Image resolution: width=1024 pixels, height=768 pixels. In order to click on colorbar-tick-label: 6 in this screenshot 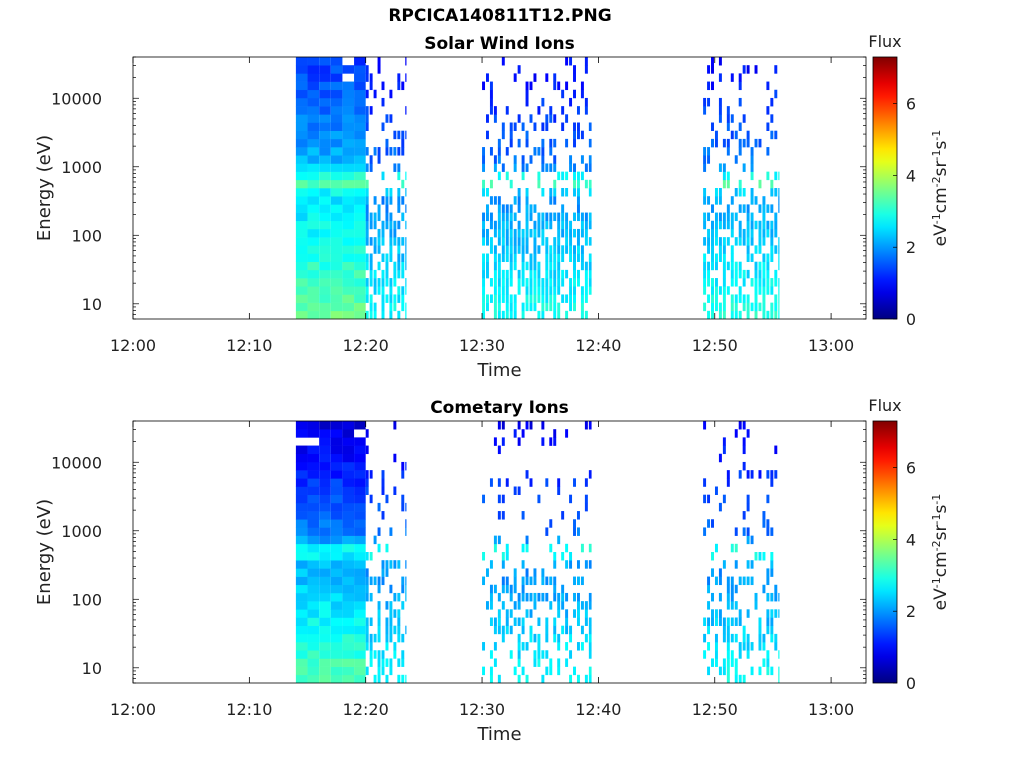, I will do `click(911, 468)`.